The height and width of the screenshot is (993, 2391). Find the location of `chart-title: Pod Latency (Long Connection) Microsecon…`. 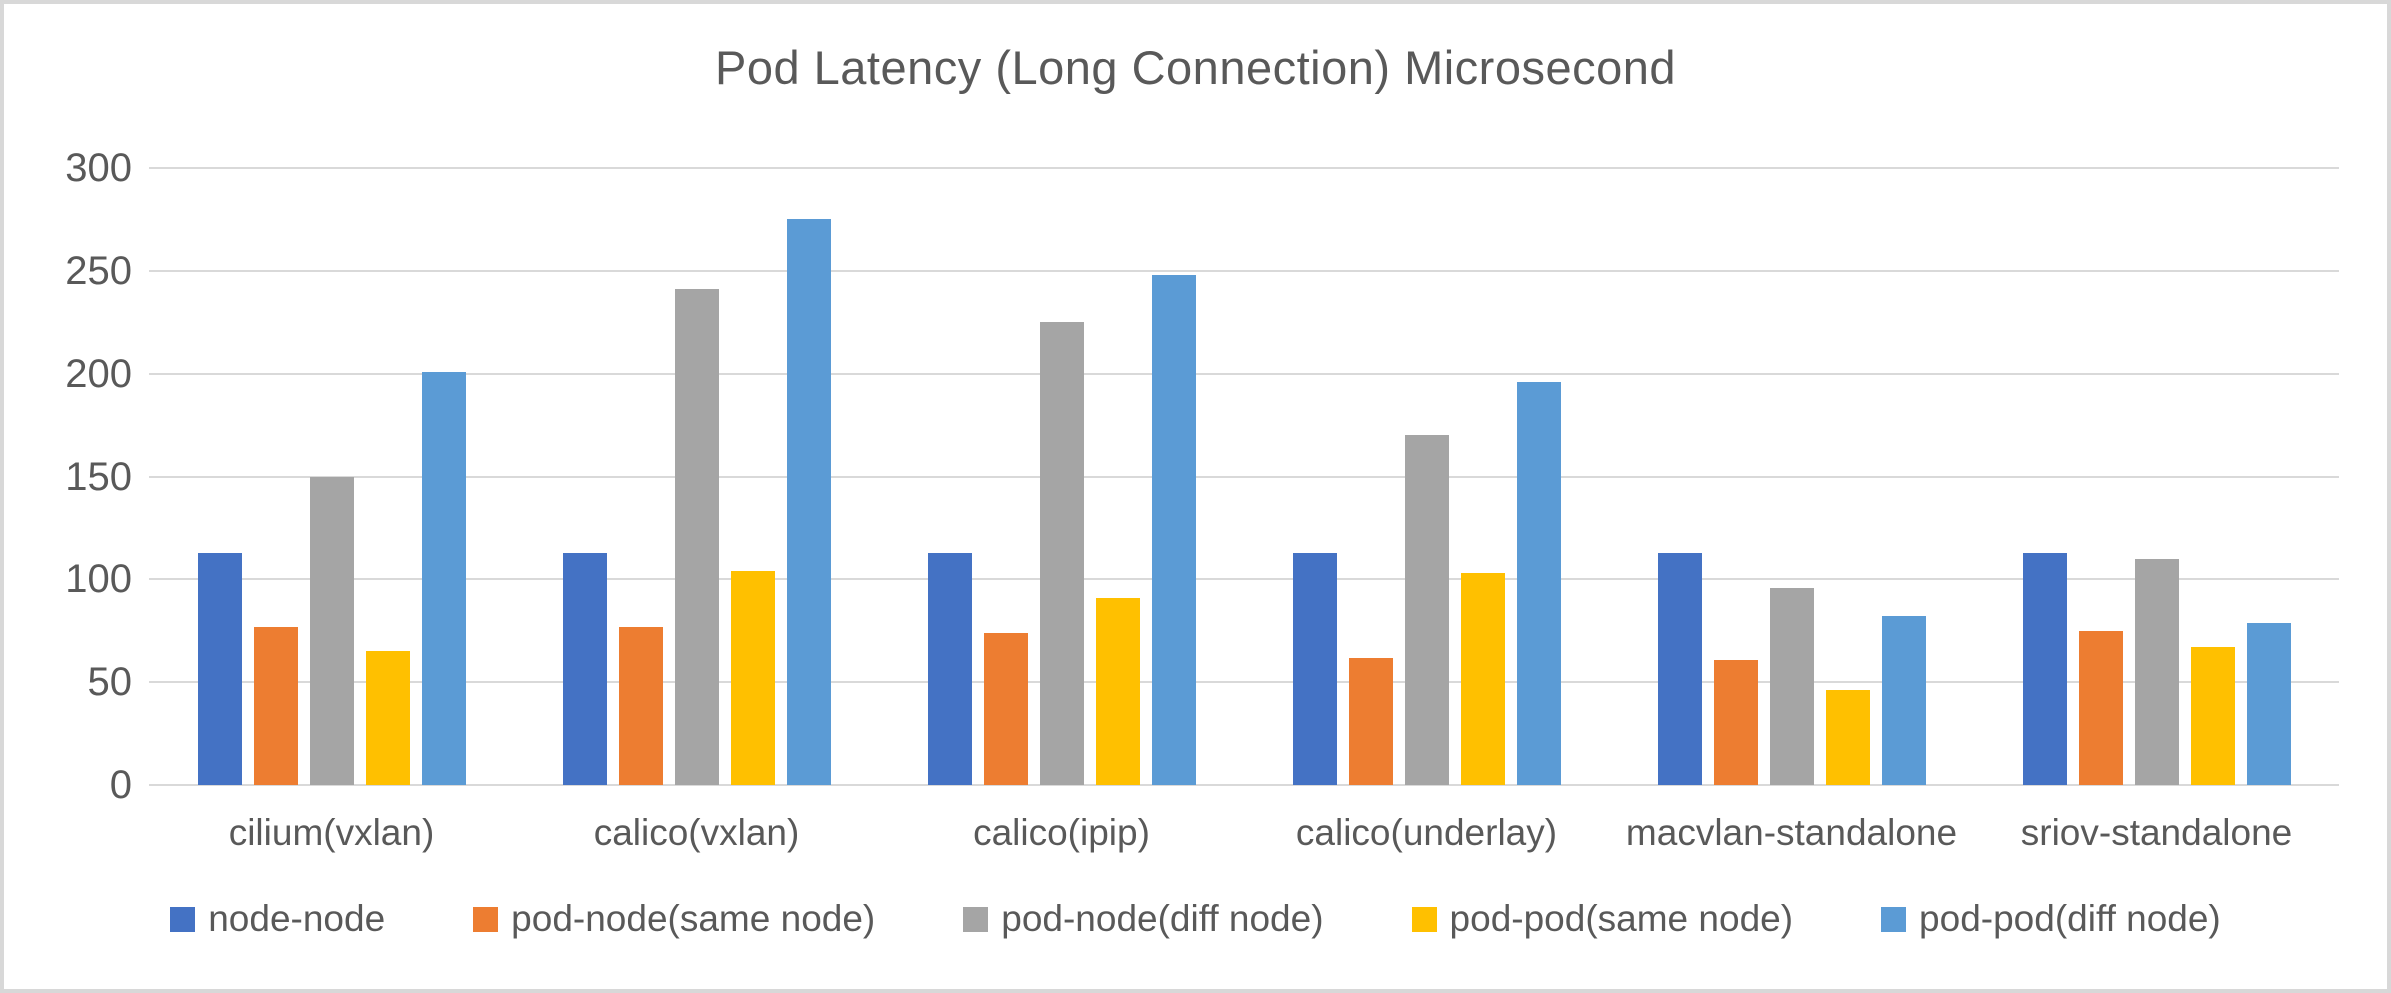

chart-title: Pod Latency (Long Connection) Microsecon… is located at coordinates (1195, 67).